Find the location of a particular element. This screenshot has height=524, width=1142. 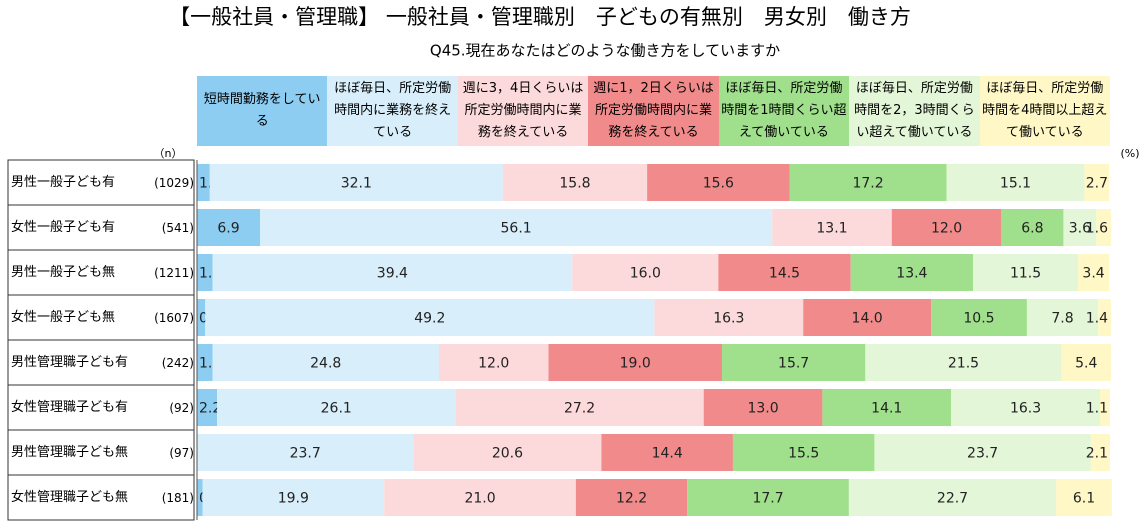

row-n: (1607) is located at coordinates (174, 317).